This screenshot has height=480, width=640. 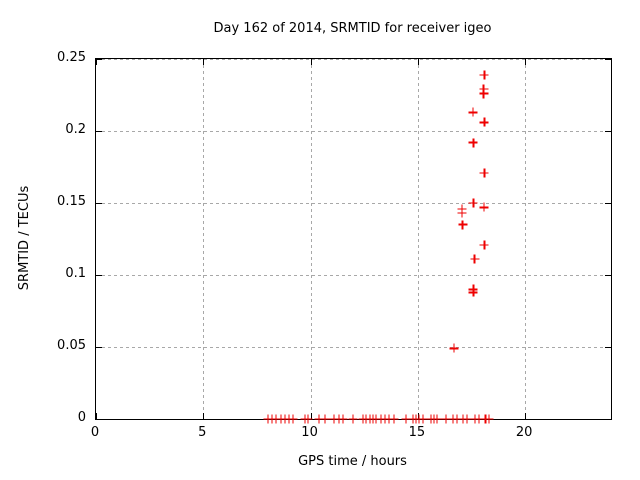 I want to click on y-tick-label: 0.1, so click(x=75, y=273).